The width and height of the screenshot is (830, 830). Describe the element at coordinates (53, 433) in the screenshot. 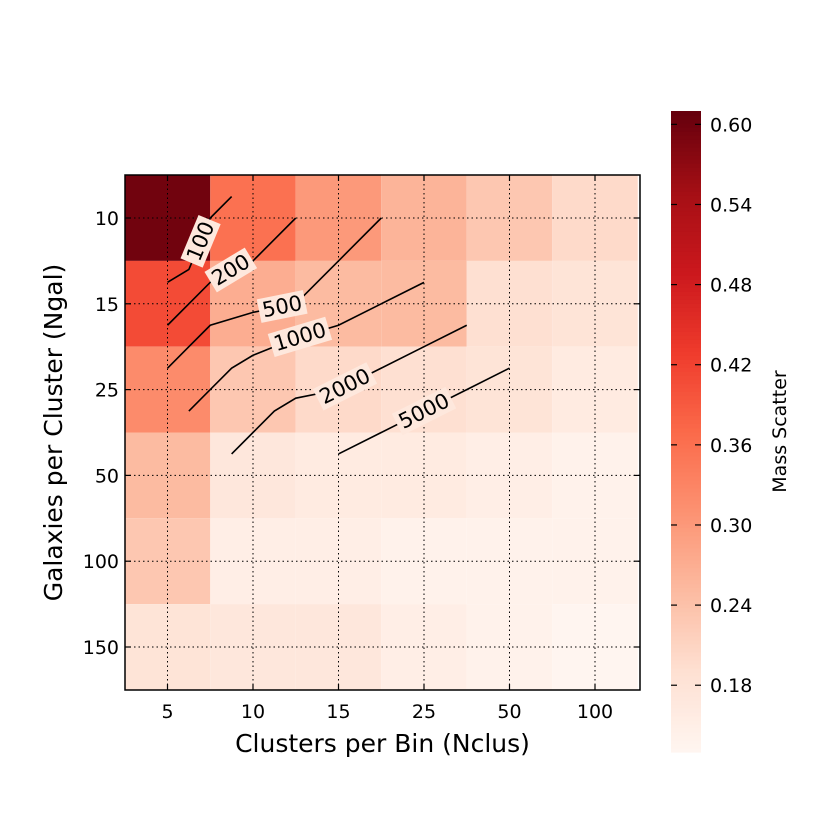

I see `y-axis-title: Galaxies per Cluster (Ngal)` at that location.